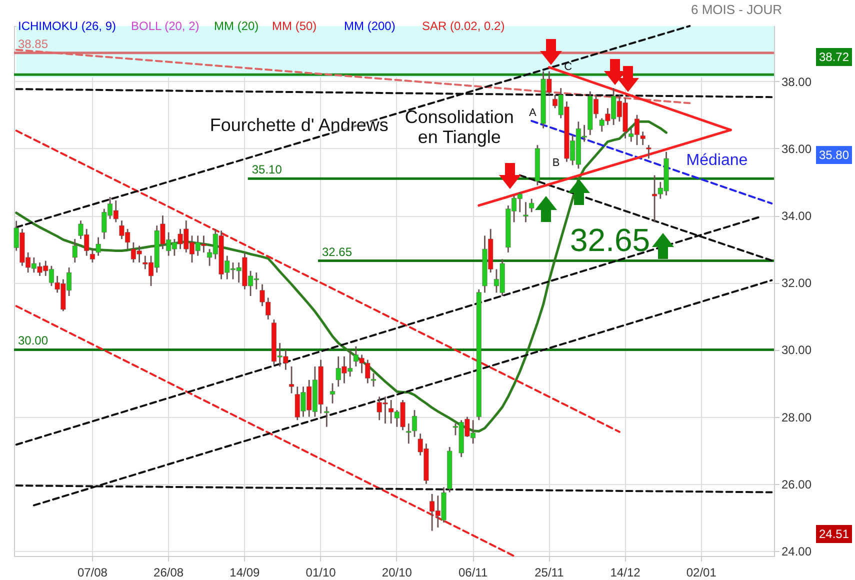  I want to click on ref-line-label: 32.65, so click(337, 251).